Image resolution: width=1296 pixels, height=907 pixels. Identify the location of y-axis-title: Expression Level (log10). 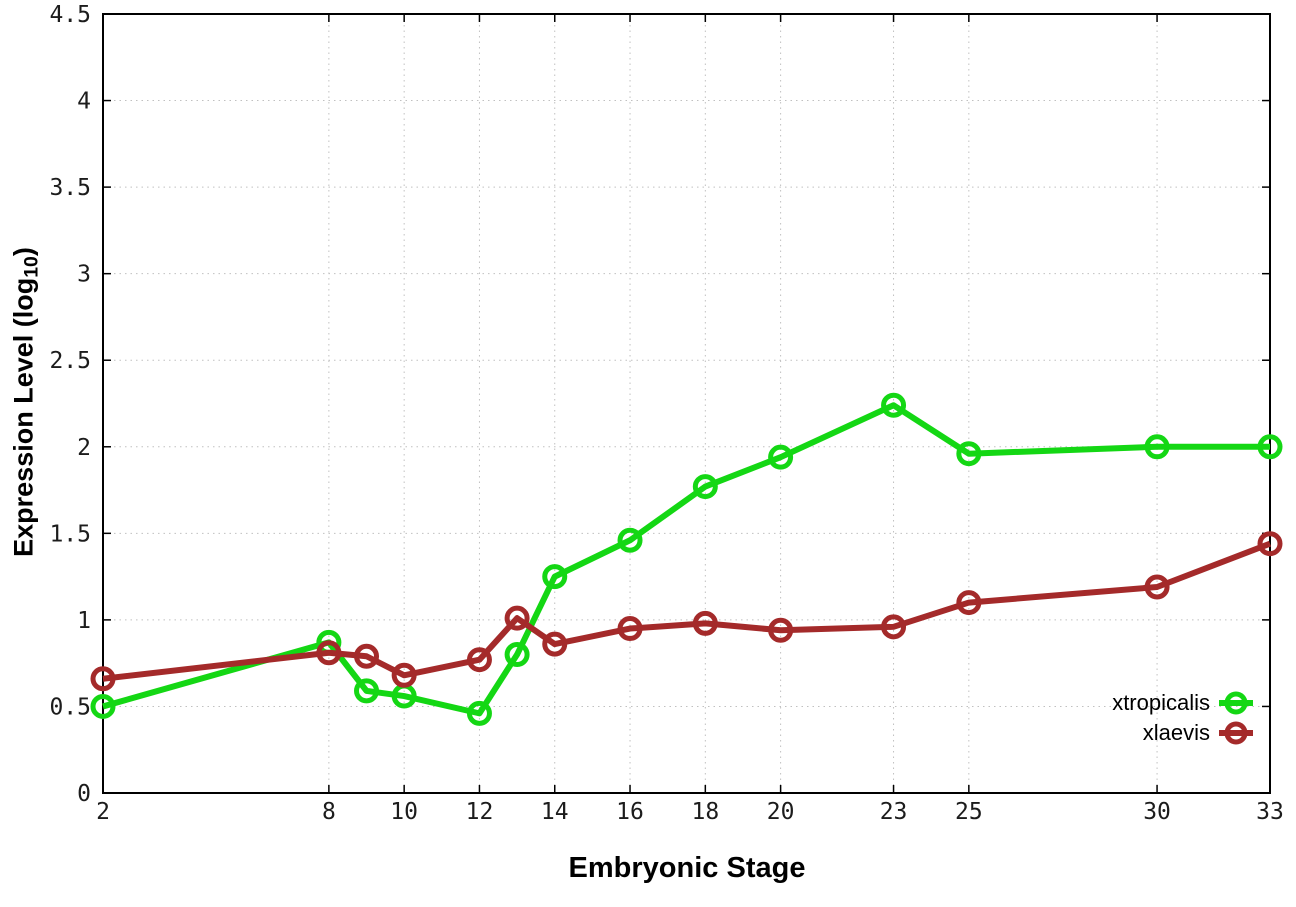
(25, 402).